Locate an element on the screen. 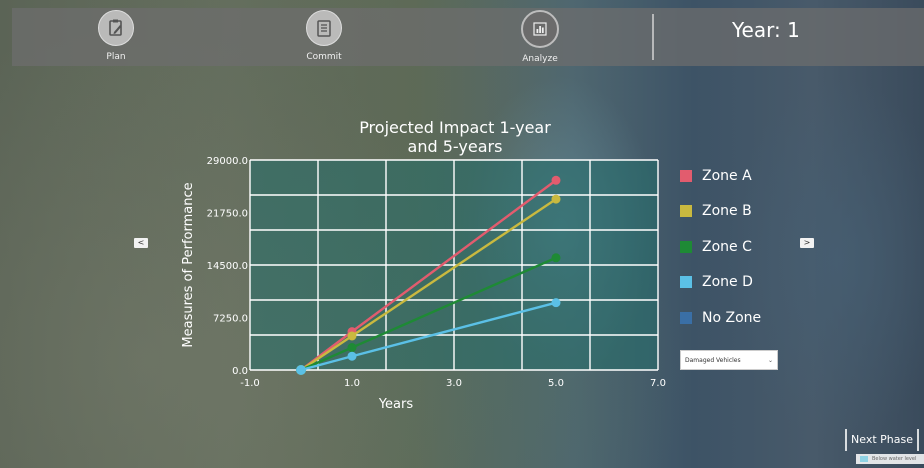  water-level-legend: Below water level is located at coordinates (890, 459).